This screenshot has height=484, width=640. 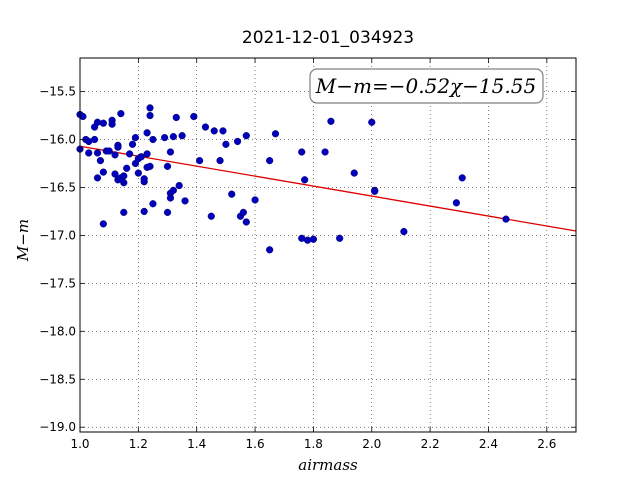 What do you see at coordinates (57, 235) in the screenshot?
I see `y-tick-label: −17.0` at bounding box center [57, 235].